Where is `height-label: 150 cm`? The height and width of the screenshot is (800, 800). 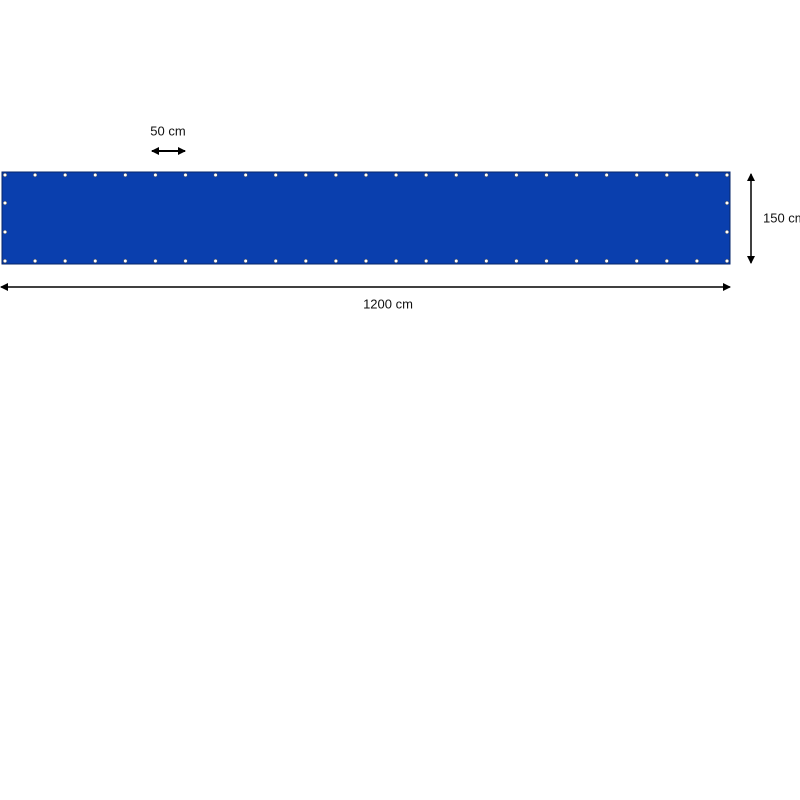 height-label: 150 cm is located at coordinates (781, 217).